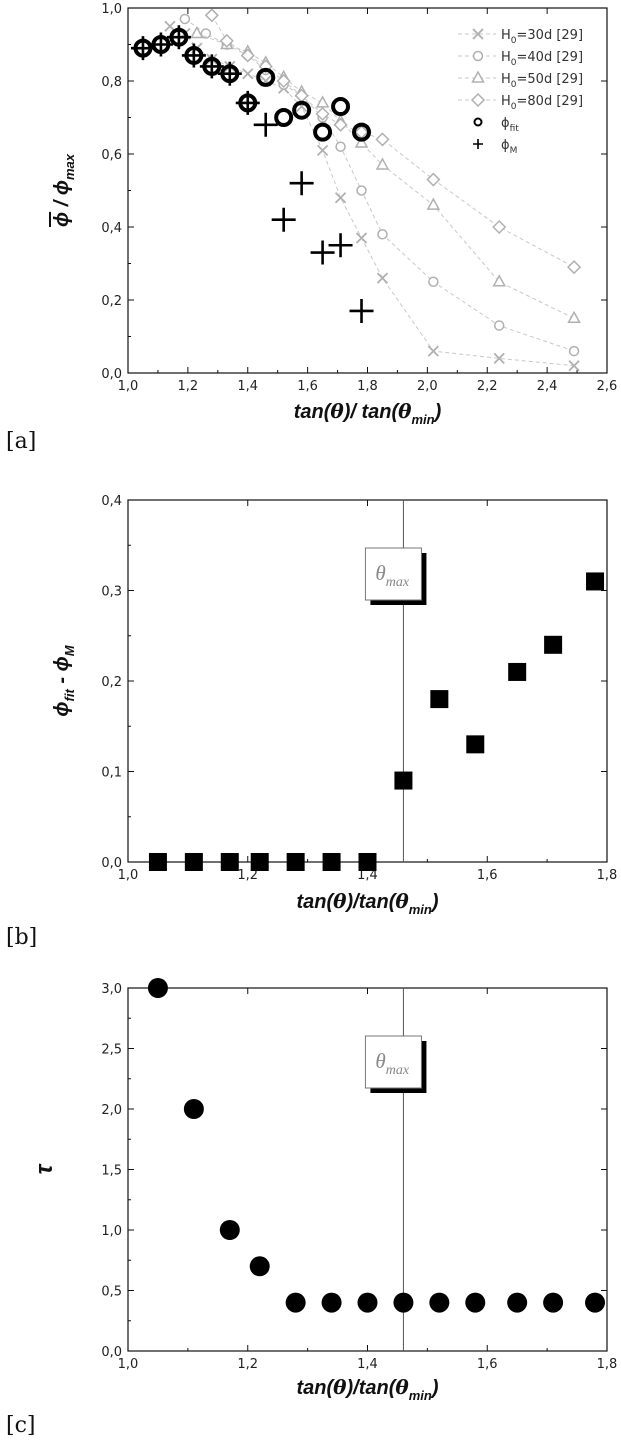  What do you see at coordinates (111, 592) in the screenshot?
I see `y-tick-label: 0,3` at bounding box center [111, 592].